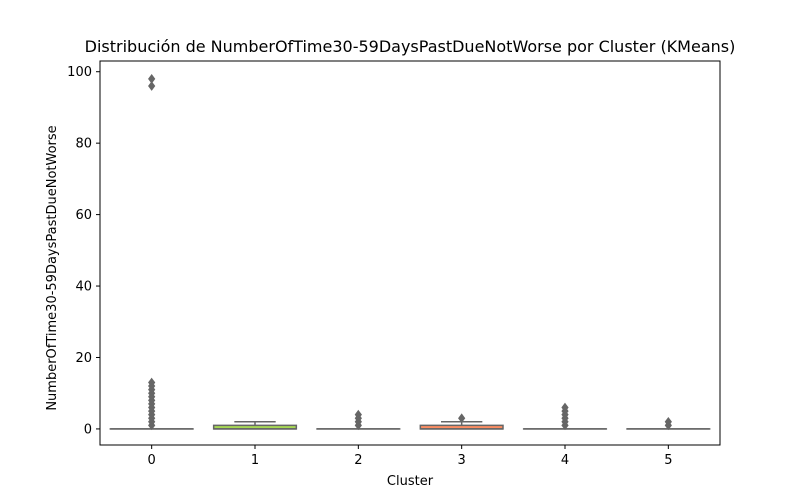 Image resolution: width=800 pixels, height=500 pixels. I want to click on x-tick-label: 3, so click(462, 460).